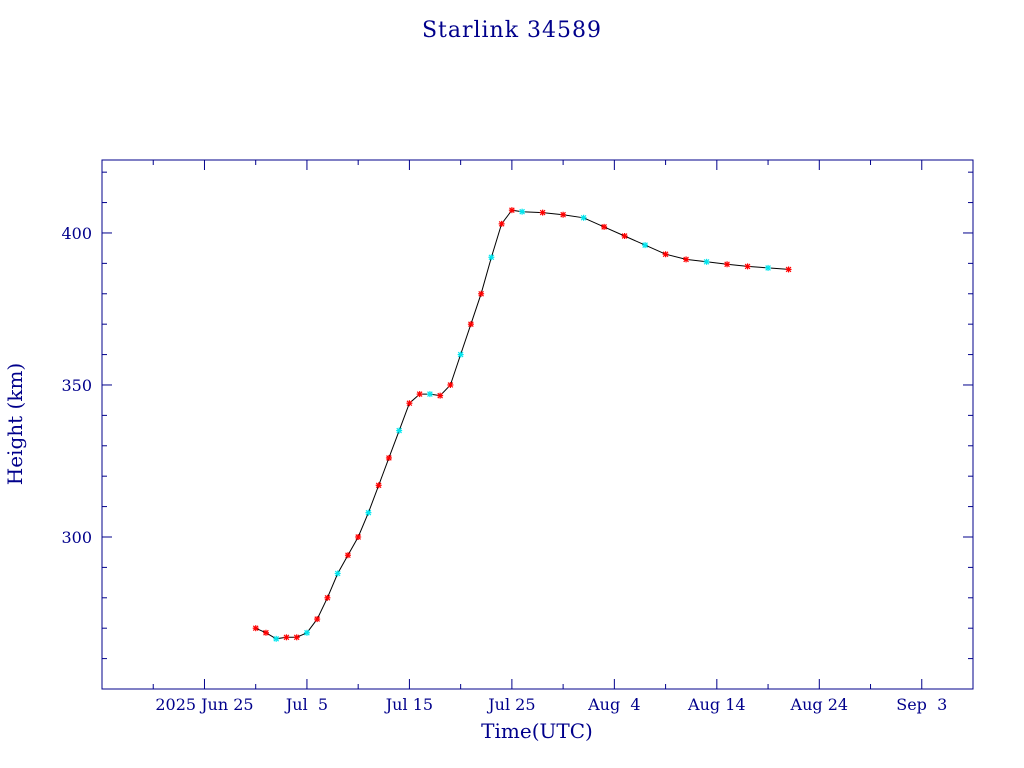 The image size is (1024, 768). Describe the element at coordinates (512, 30) in the screenshot. I see `chart-title: Starlink 34589` at that location.